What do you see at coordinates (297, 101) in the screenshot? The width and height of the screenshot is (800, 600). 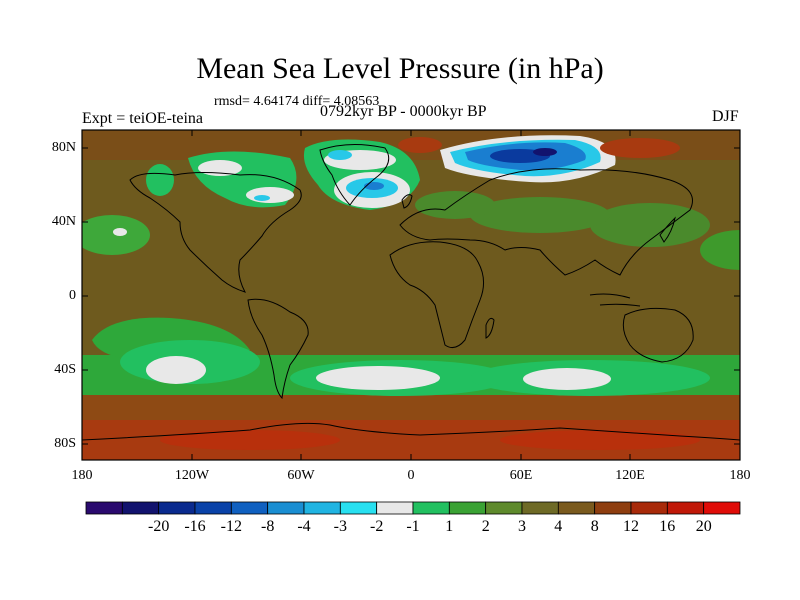 I see `rmsd-diff-stats: rmsd= 4.64174 diff= 4.08563` at bounding box center [297, 101].